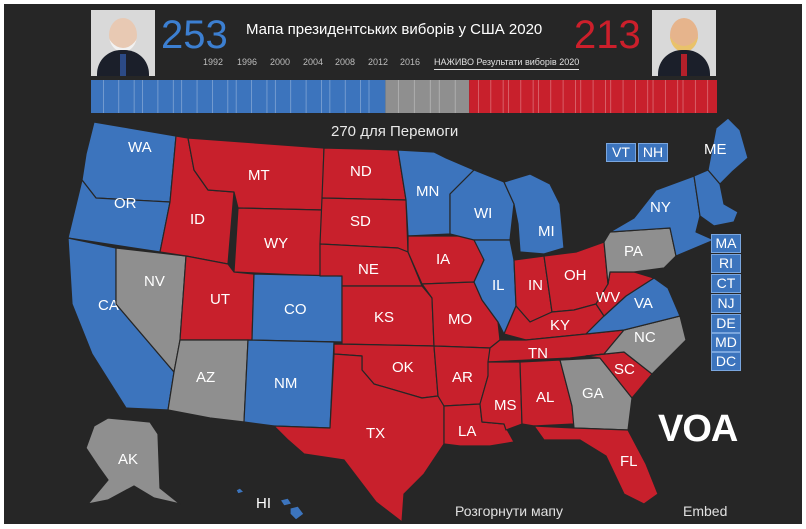 The image size is (806, 529). Describe the element at coordinates (460, 319) in the screenshot. I see `state-label-MO: MO` at that location.